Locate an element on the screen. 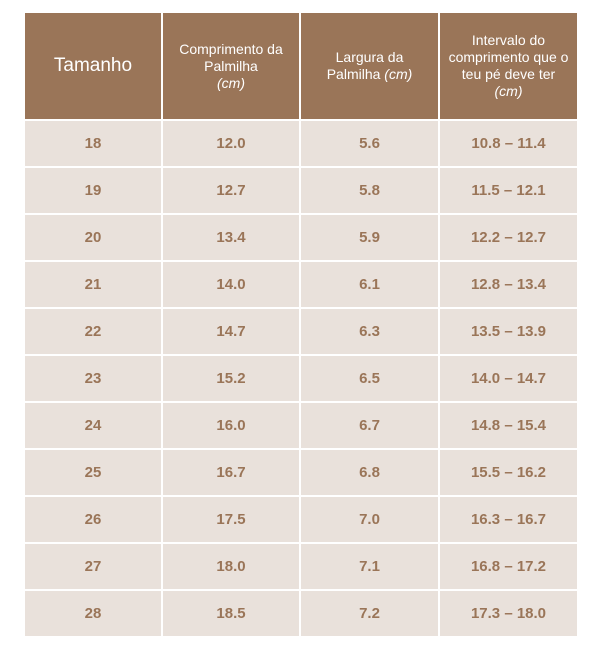  cell-width: 6.7 is located at coordinates (369, 425).